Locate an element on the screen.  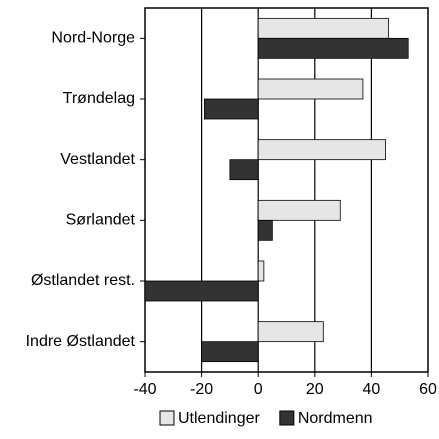
legend-label: Utlendinger is located at coordinates (219, 418).